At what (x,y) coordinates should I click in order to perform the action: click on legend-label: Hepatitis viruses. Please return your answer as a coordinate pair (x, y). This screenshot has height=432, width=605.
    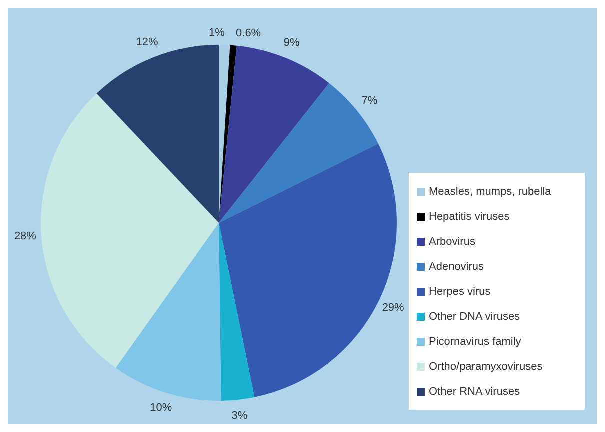
    Looking at the image, I should click on (469, 216).